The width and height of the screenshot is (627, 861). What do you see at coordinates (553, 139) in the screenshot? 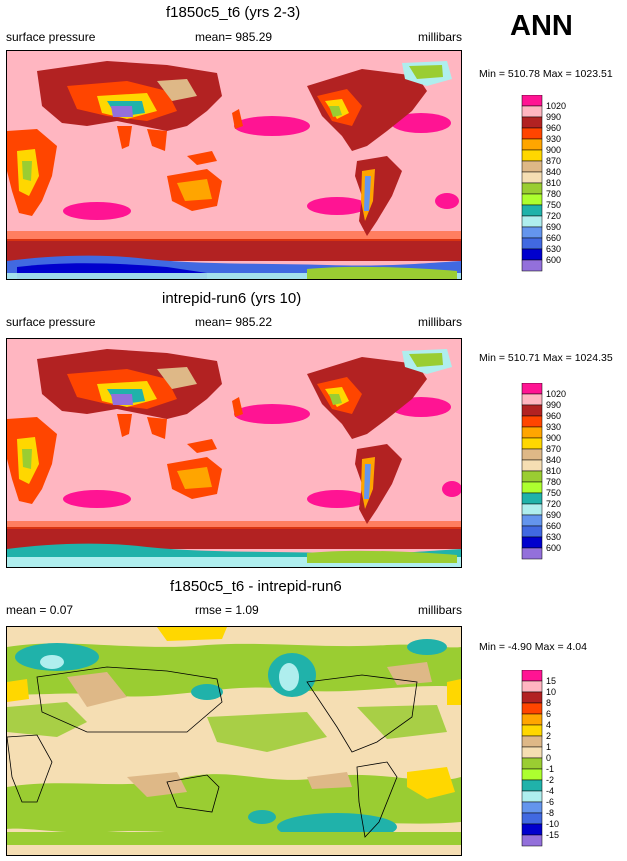
I see `panel-1-colorbar-label: 930` at bounding box center [553, 139].